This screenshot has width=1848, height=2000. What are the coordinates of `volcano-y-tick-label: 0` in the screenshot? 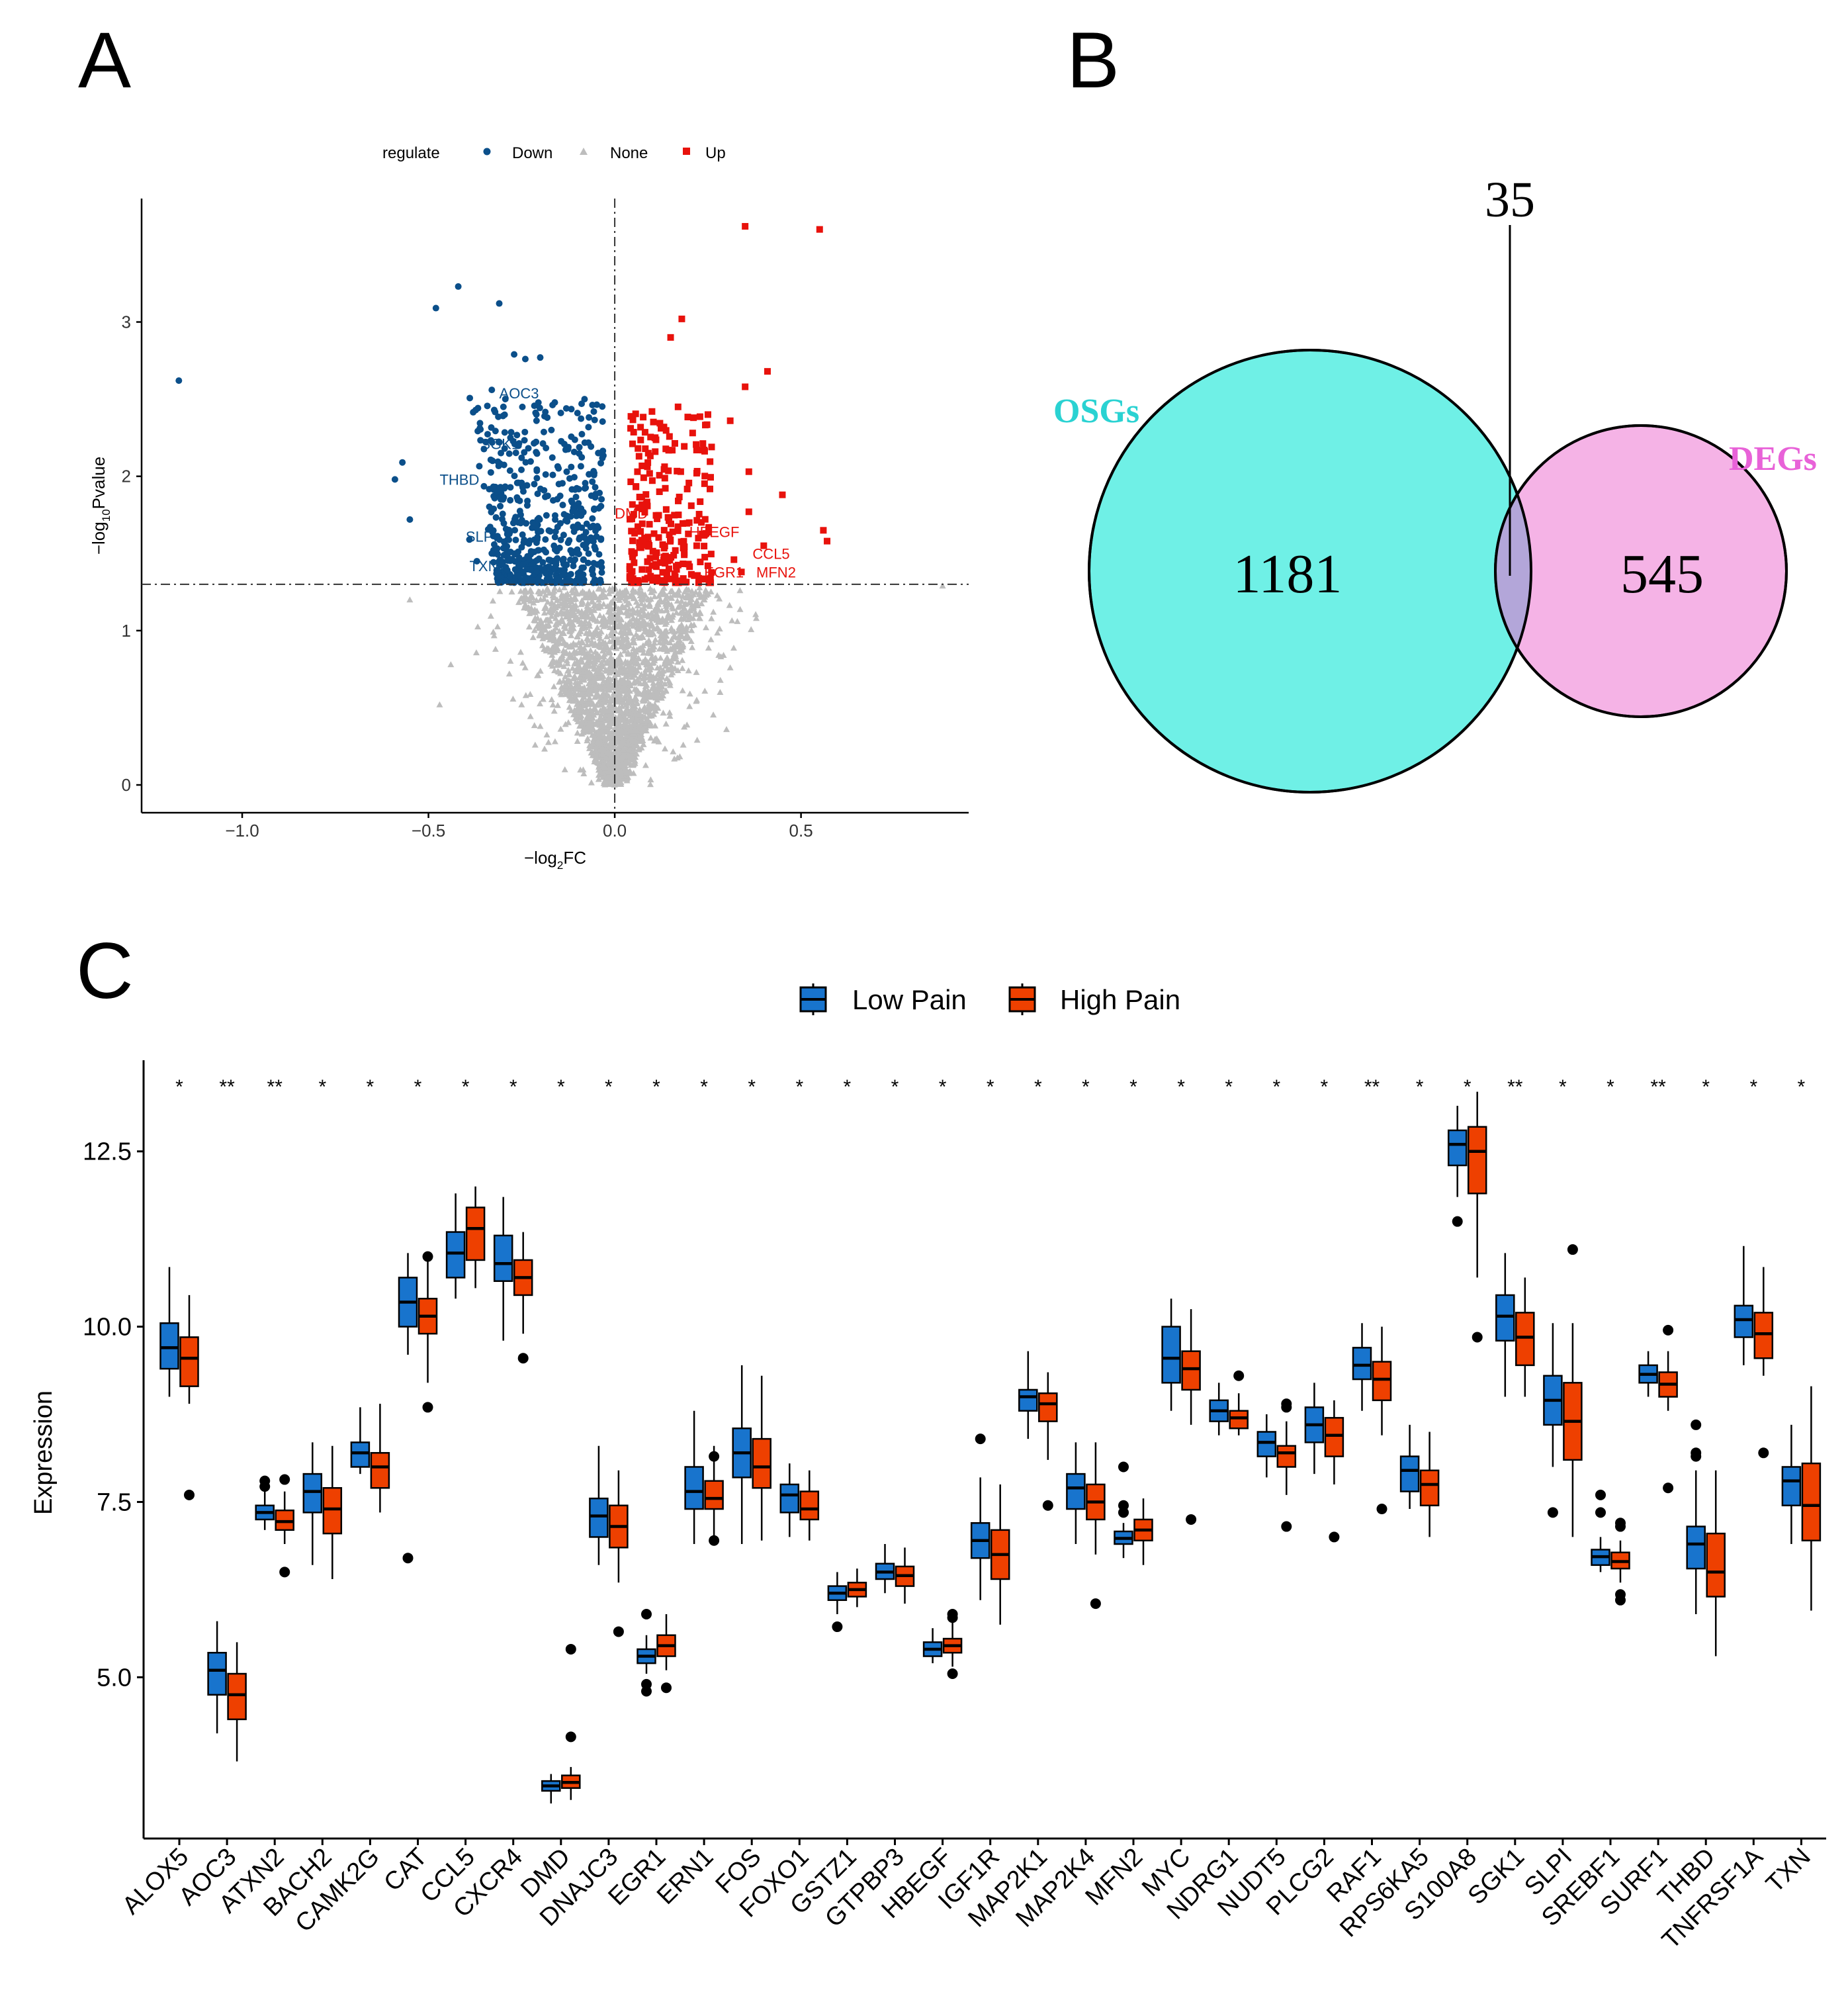 It's located at (126, 785).